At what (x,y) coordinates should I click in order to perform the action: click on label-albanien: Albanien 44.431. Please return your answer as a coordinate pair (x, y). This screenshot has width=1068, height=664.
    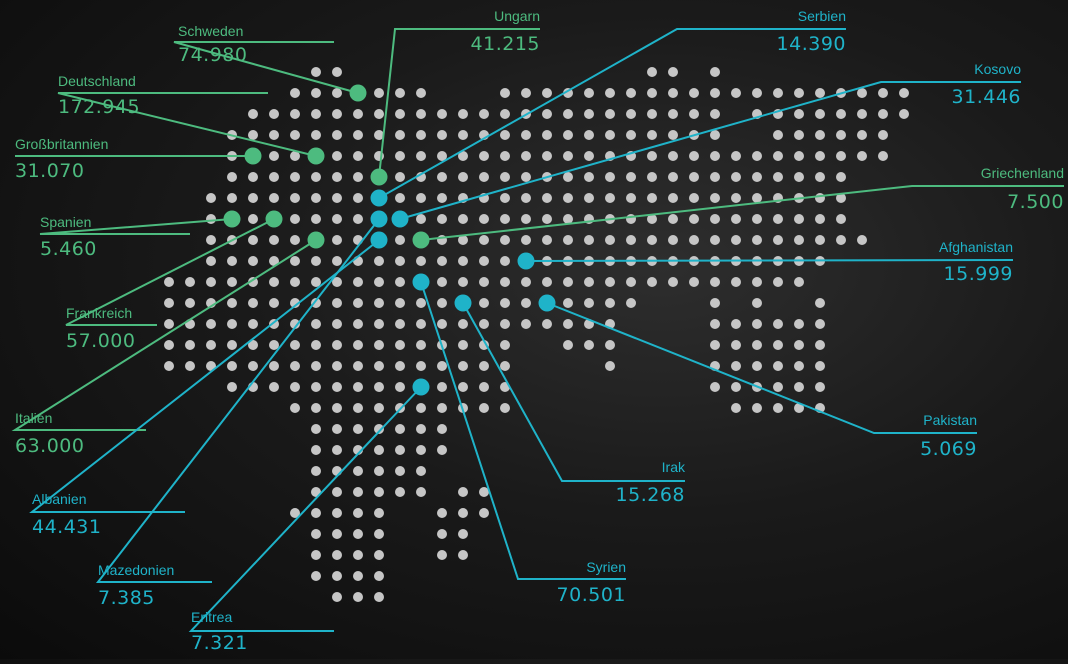
    Looking at the image, I should click on (66, 514).